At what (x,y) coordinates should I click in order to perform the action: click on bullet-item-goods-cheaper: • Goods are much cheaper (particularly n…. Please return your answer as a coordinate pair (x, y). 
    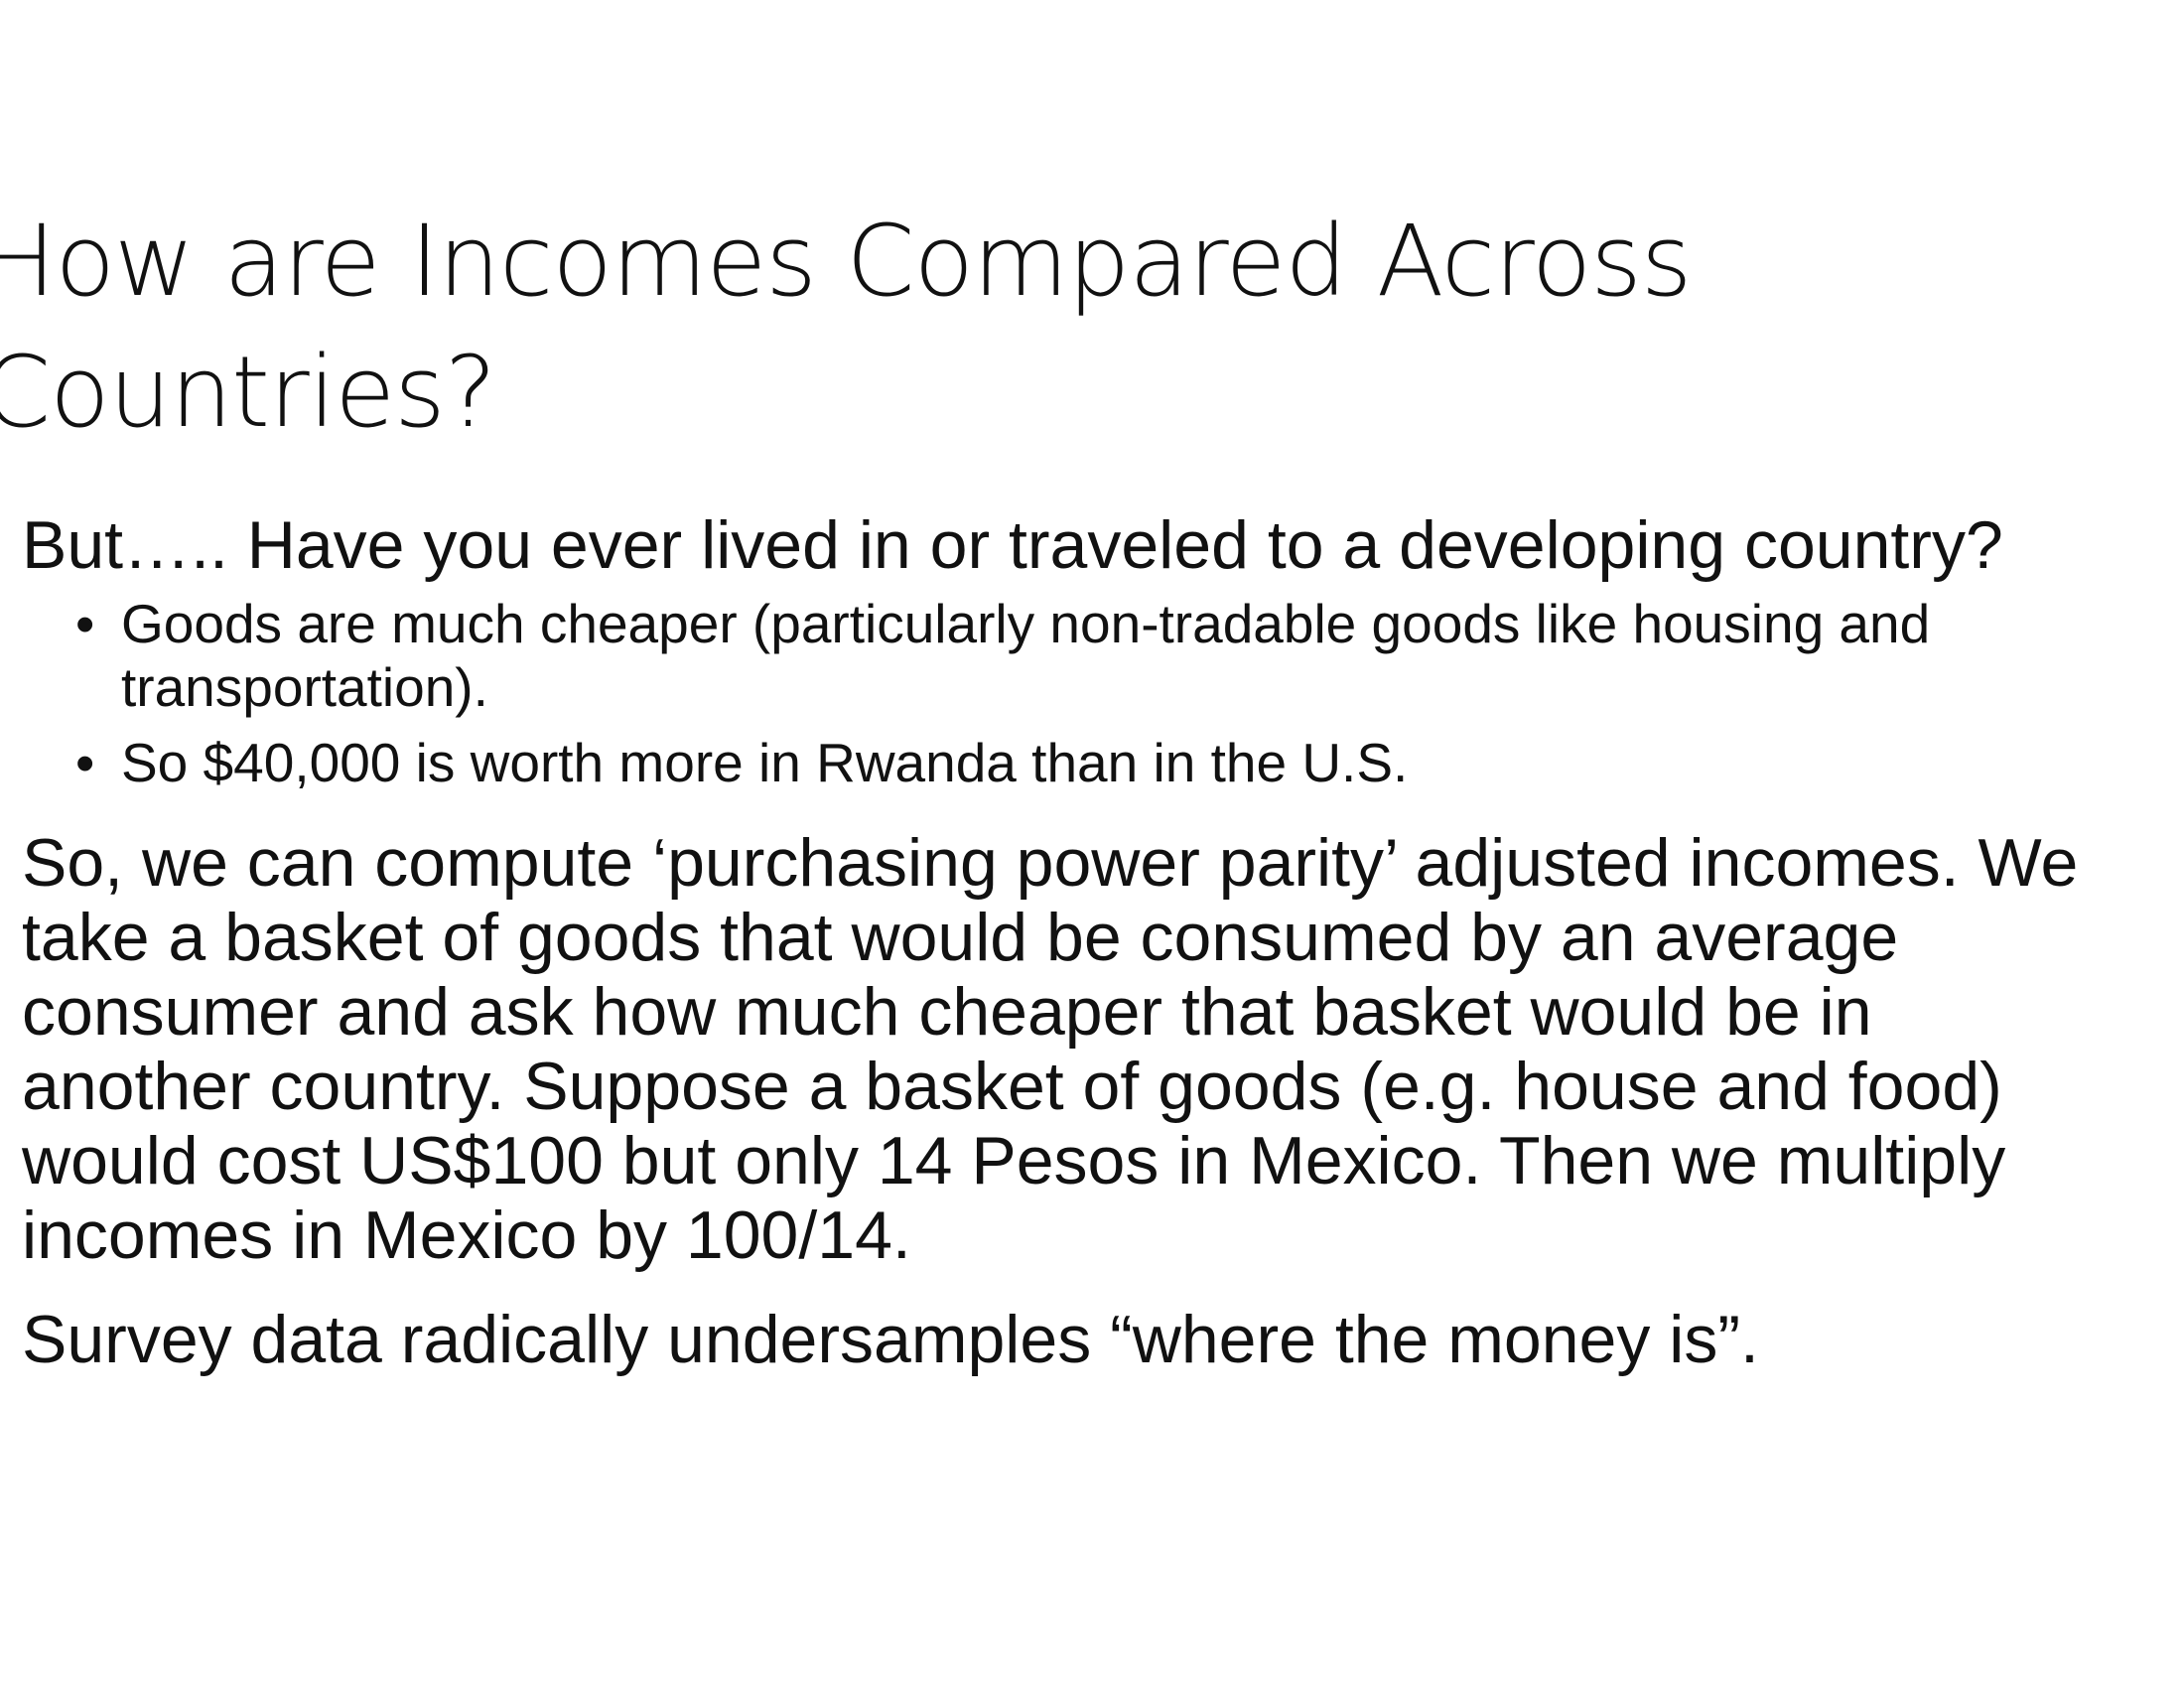
    Looking at the image, I should click on (1123, 655).